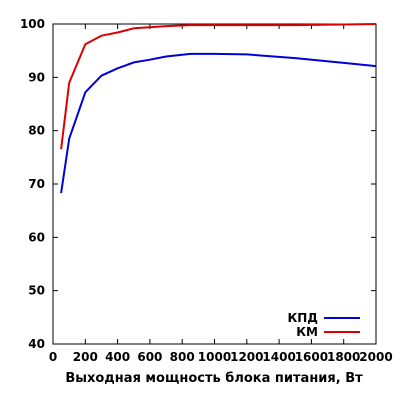 The width and height of the screenshot is (400, 400). I want to click on y-tick-label: 100, so click(32, 24).